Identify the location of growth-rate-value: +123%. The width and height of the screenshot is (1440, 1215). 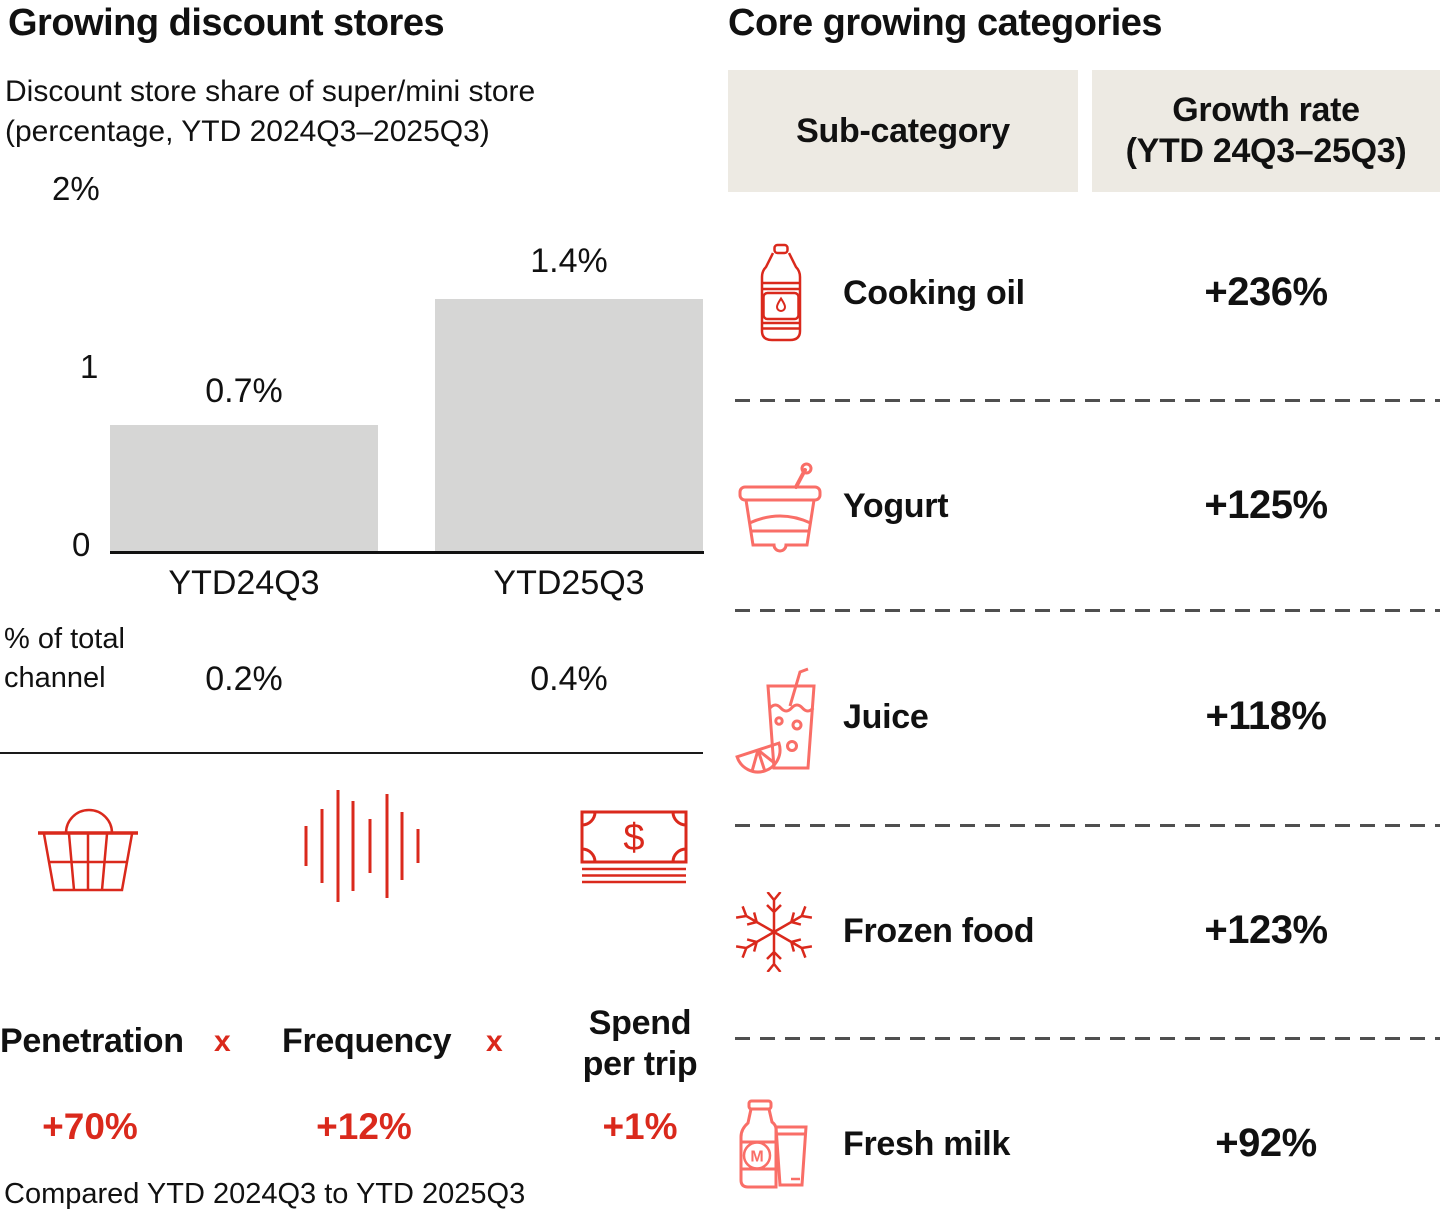
(1266, 930).